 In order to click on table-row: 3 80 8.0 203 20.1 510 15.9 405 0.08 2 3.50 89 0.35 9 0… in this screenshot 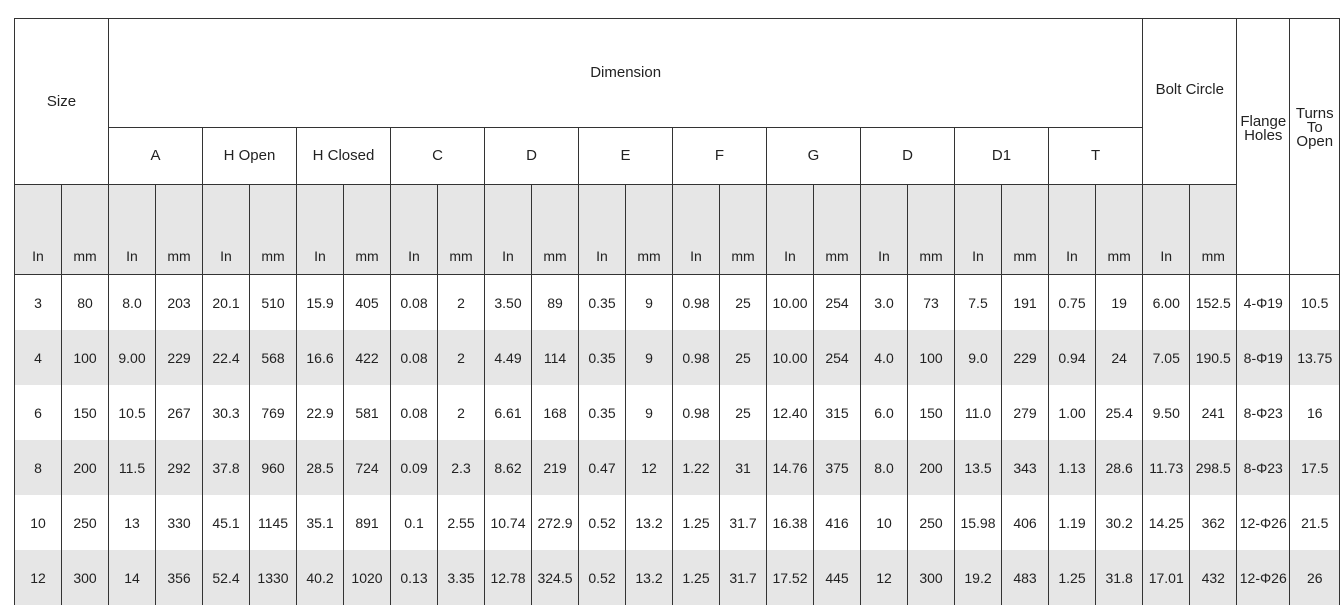, I will do `click(677, 302)`.